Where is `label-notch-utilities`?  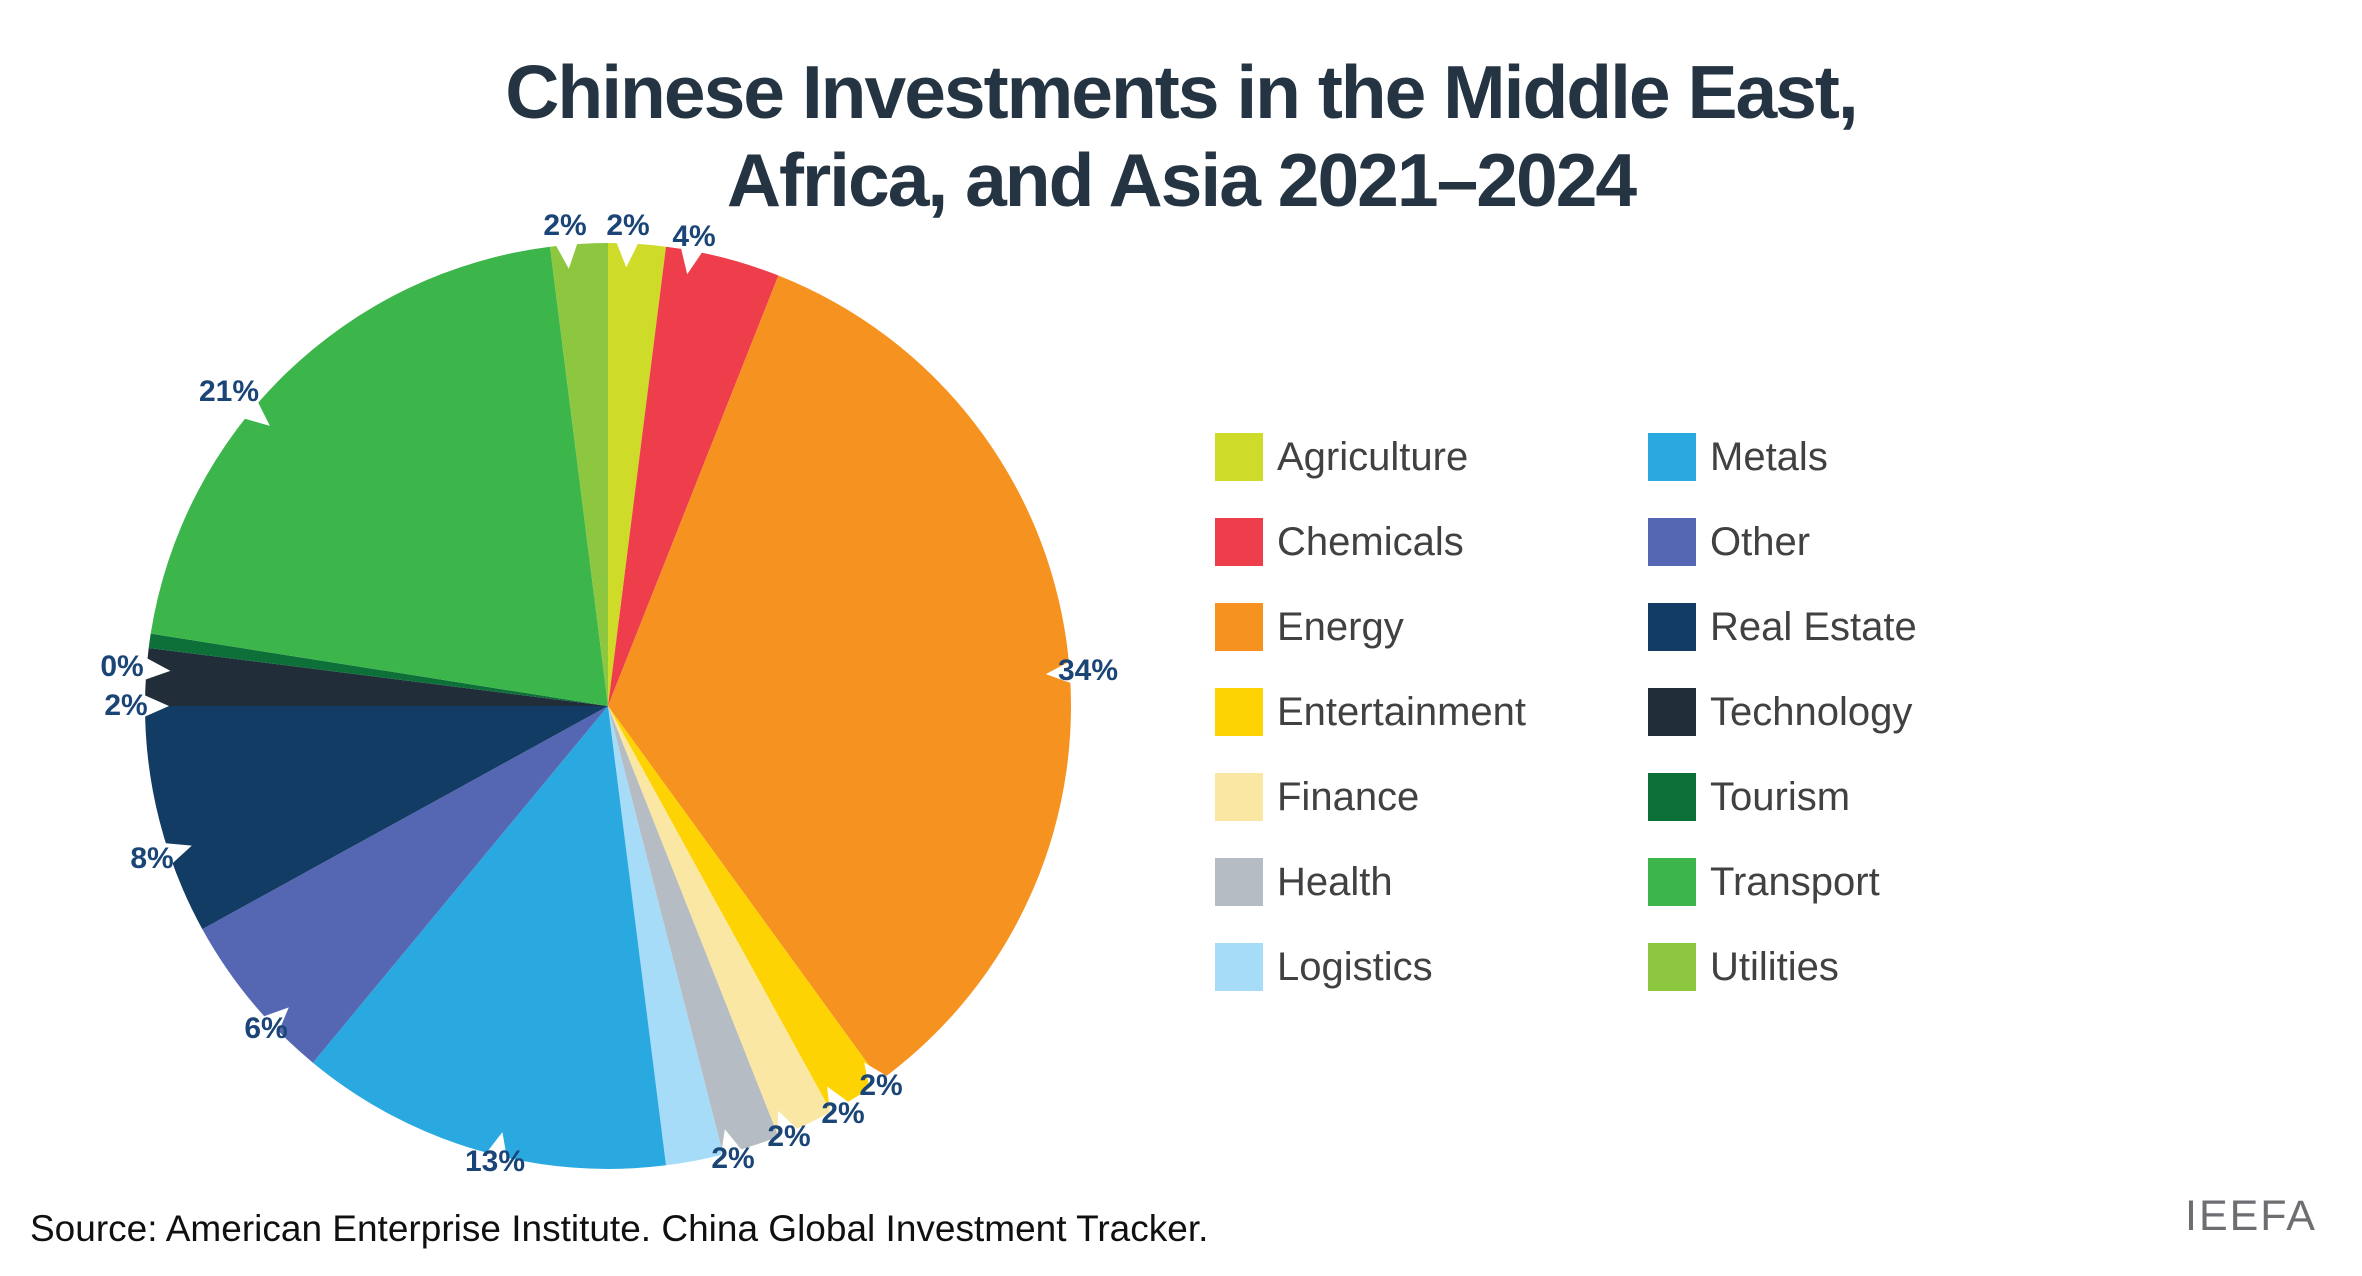 label-notch-utilities is located at coordinates (565, 251).